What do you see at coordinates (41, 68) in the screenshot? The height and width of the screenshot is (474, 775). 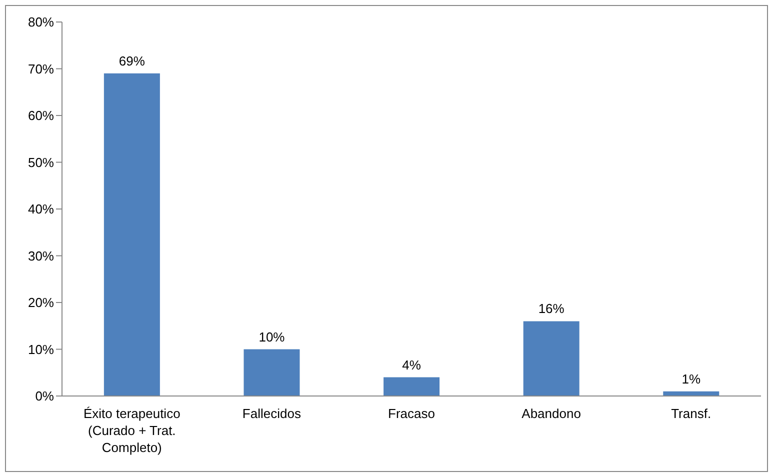 I see `y-tick-label: 70%` at bounding box center [41, 68].